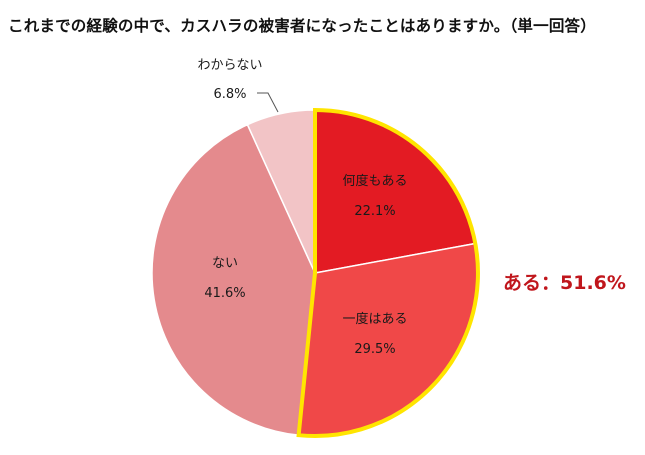 This screenshot has height=455, width=645. Describe the element at coordinates (374, 181) in the screenshot. I see `slice-label-many-times: 何度もある` at that location.